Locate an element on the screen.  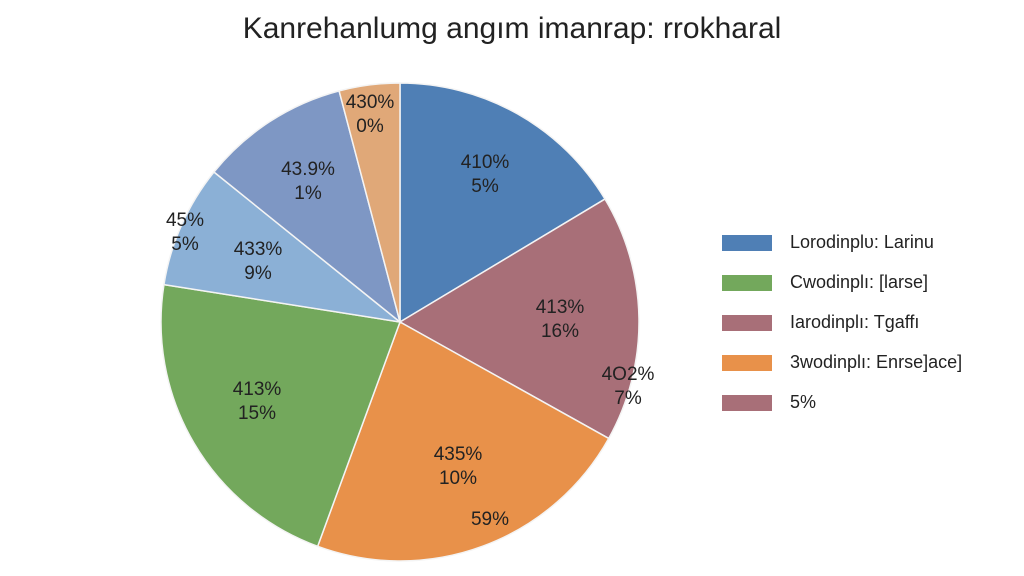
slice-label: 9% is located at coordinates (258, 273).